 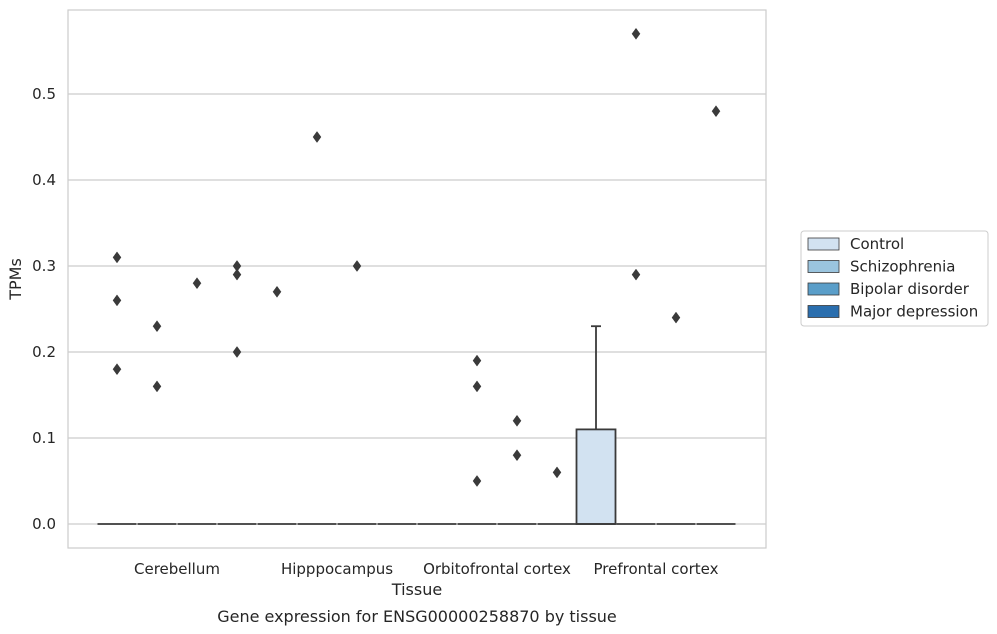 What do you see at coordinates (596, 476) in the screenshot?
I see `box-prefrontal-cortex` at bounding box center [596, 476].